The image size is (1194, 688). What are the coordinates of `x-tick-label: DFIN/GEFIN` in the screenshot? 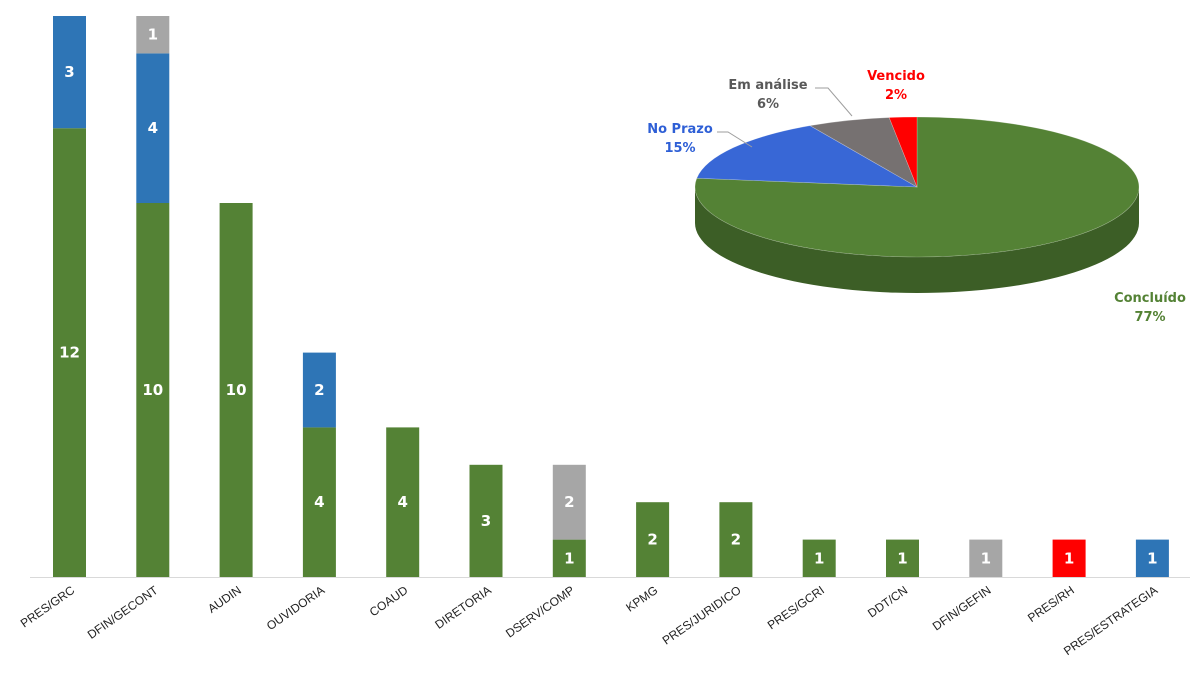 It's located at (962, 608).